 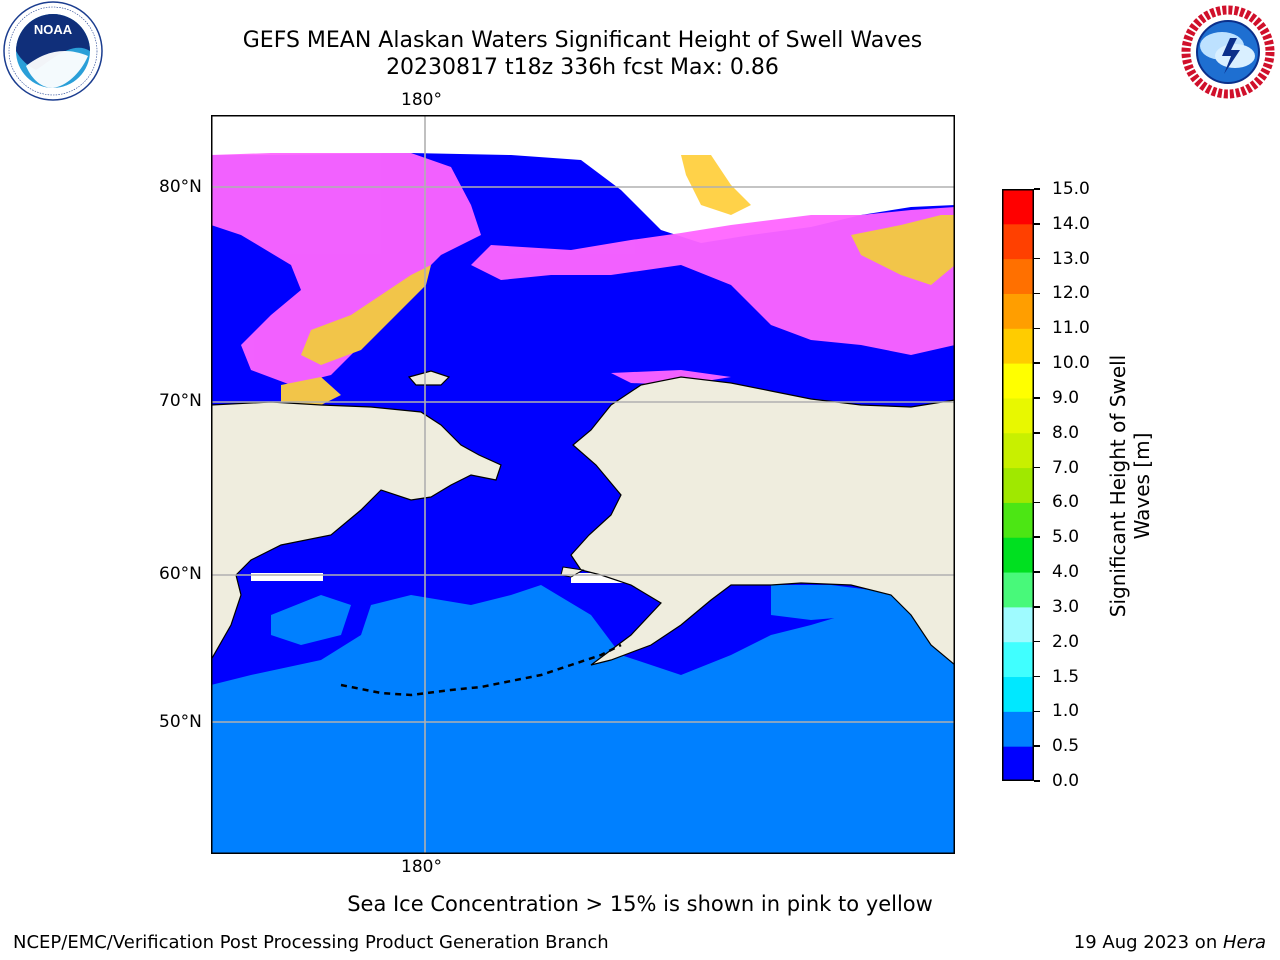 What do you see at coordinates (287, 577) in the screenshot?
I see `no-data-60n` at bounding box center [287, 577].